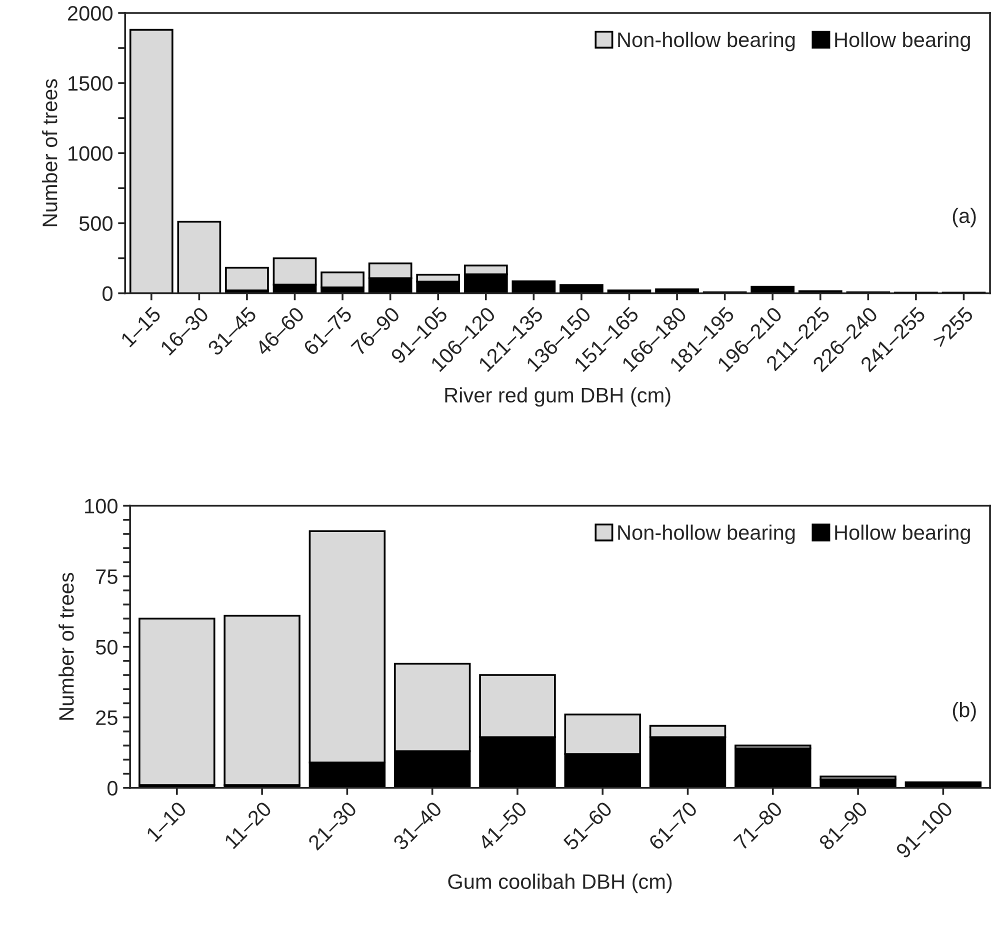  Describe the element at coordinates (101, 506) in the screenshot. I see `y-tick-label: 100` at that location.